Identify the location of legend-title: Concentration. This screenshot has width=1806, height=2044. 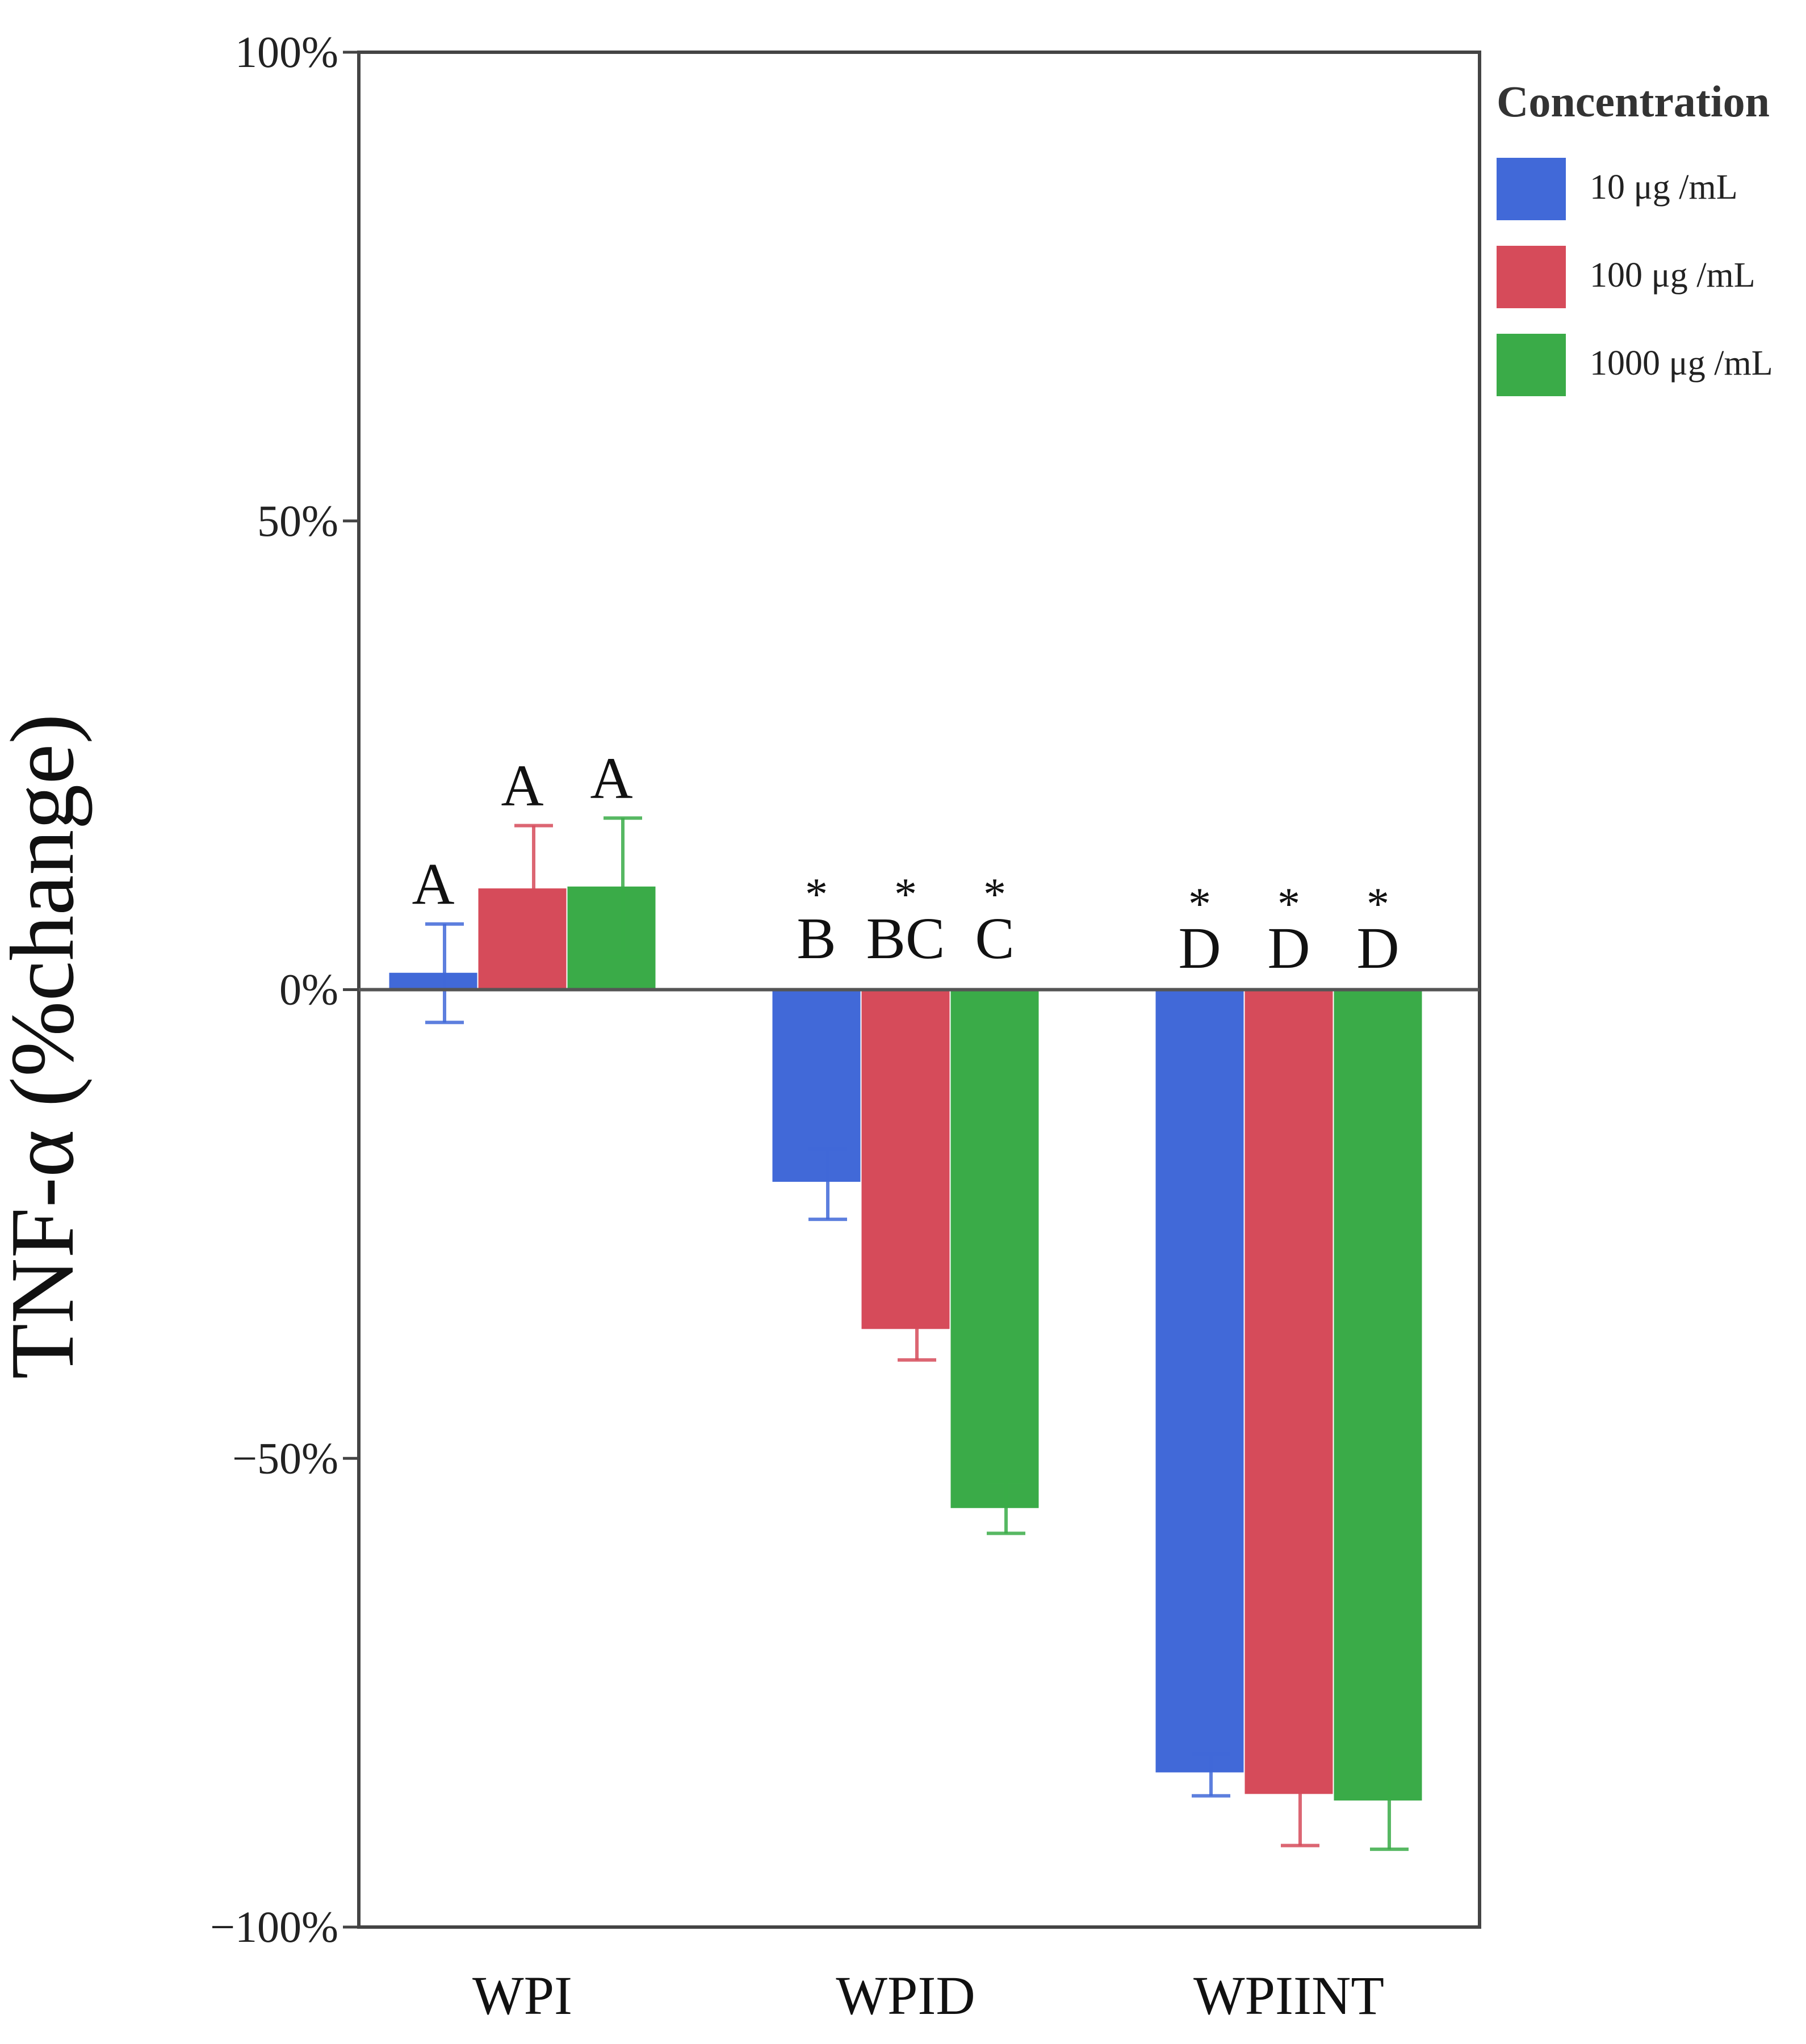
(1634, 102).